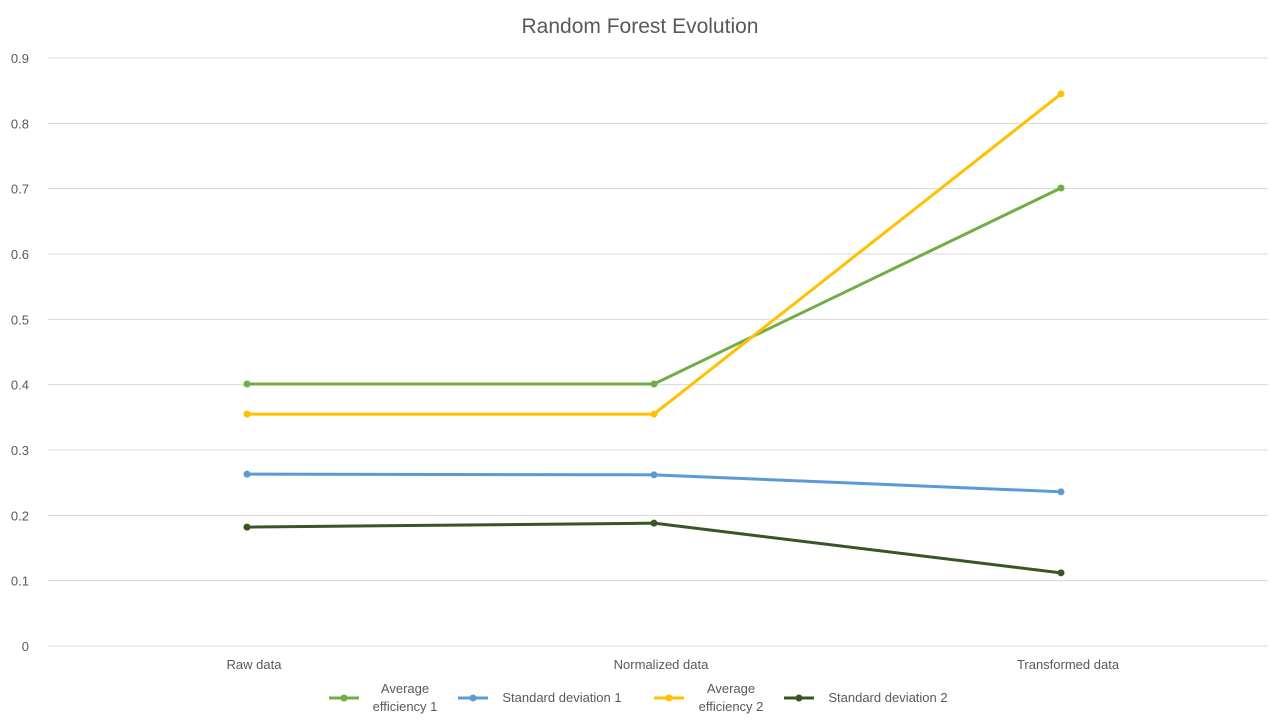 Image resolution: width=1280 pixels, height=720 pixels. What do you see at coordinates (731, 706) in the screenshot?
I see `legend-label: efficiency 2` at bounding box center [731, 706].